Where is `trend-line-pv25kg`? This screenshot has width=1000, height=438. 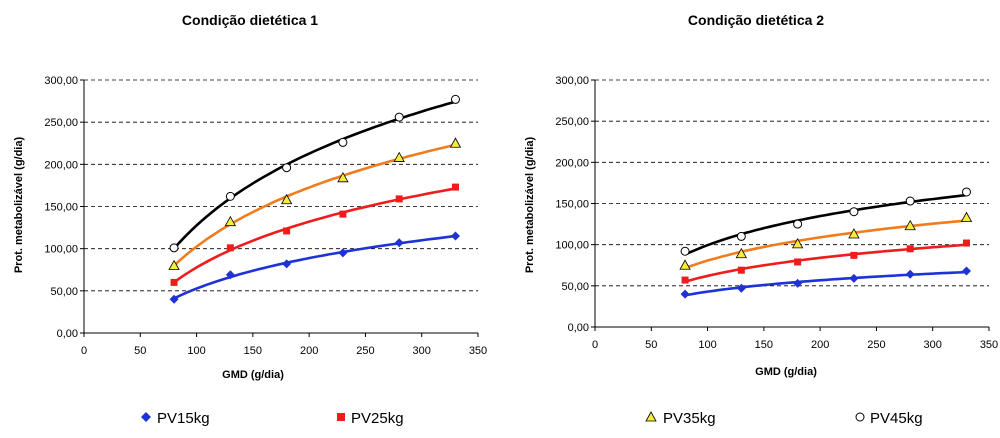 trend-line-pv25kg is located at coordinates (314, 235).